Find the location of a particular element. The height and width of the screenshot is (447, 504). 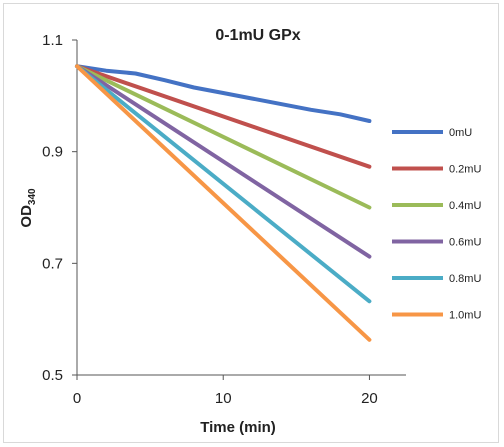

x-tick-label: 0 is located at coordinates (77, 398).